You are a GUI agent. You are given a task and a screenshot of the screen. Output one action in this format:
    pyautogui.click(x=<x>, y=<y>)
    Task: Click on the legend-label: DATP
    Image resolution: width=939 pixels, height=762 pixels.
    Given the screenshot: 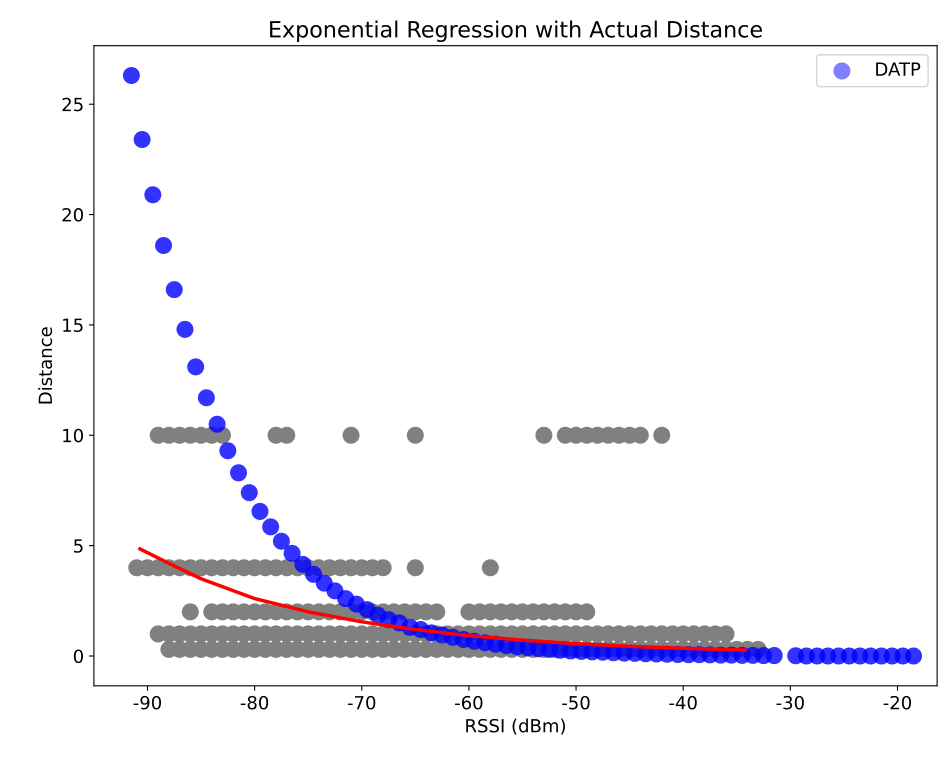 What is the action you would take?
    pyautogui.click(x=898, y=69)
    